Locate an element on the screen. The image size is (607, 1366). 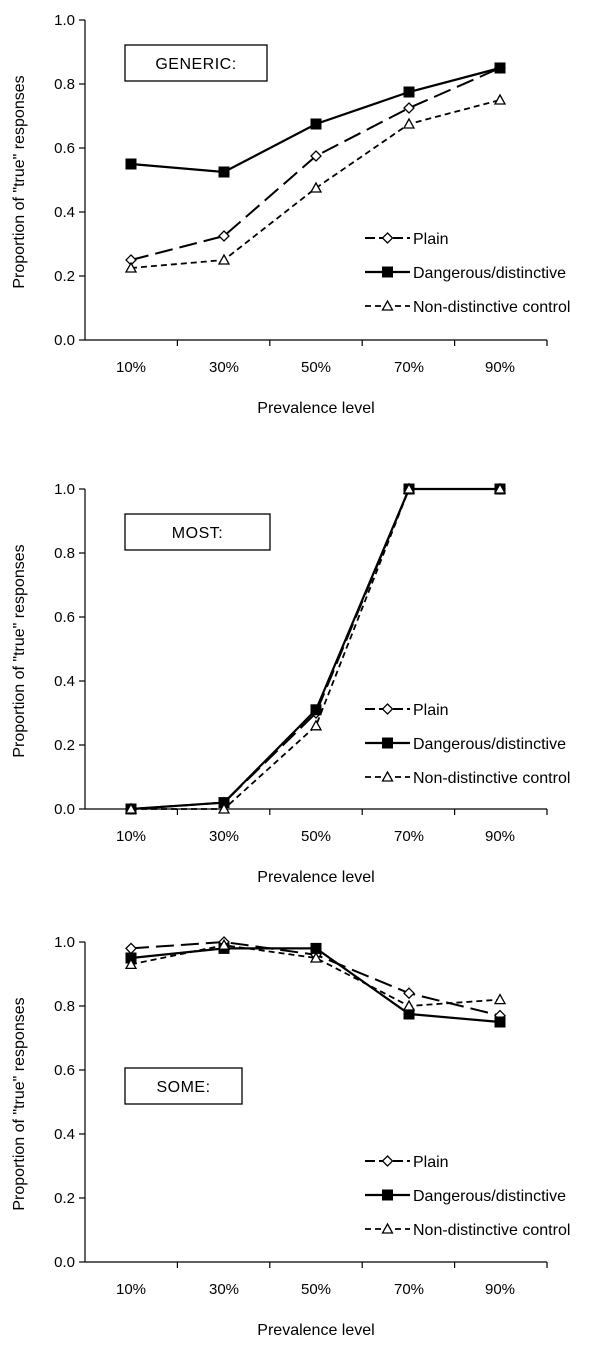
panel-label: MOST: is located at coordinates (197, 533).